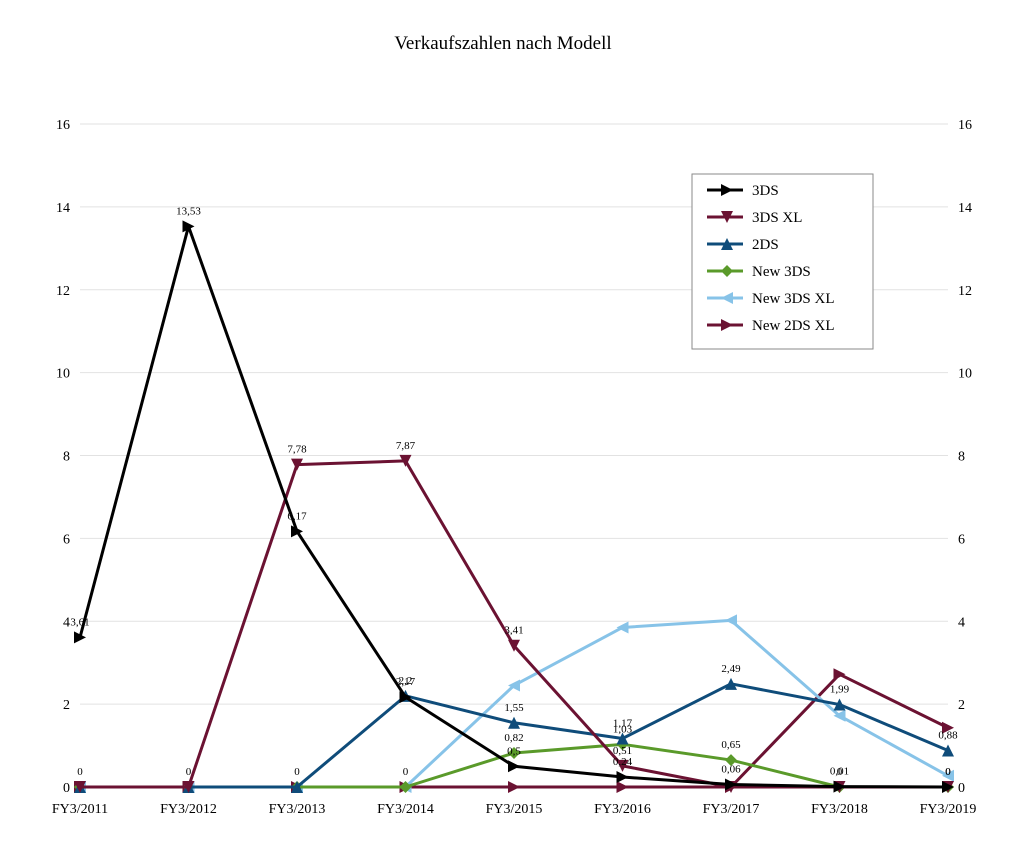 The width and height of the screenshot is (1021, 850). Describe the element at coordinates (405, 809) in the screenshot. I see `x-tick-label: FY3/2014` at that location.